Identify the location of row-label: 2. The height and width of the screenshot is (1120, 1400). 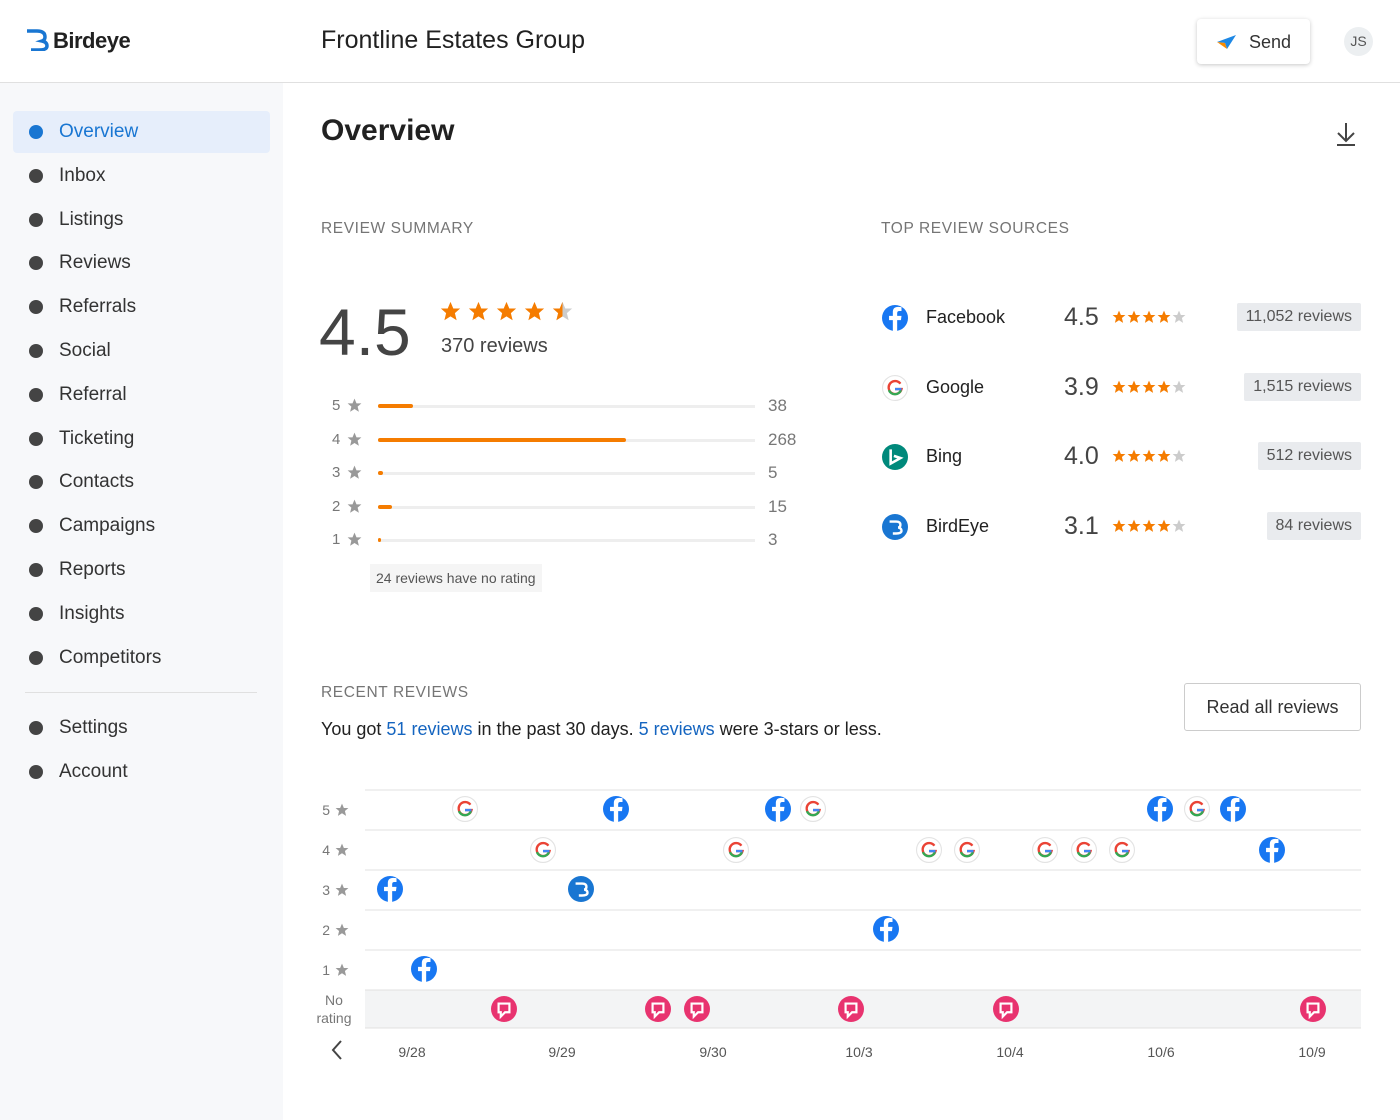
(326, 930).